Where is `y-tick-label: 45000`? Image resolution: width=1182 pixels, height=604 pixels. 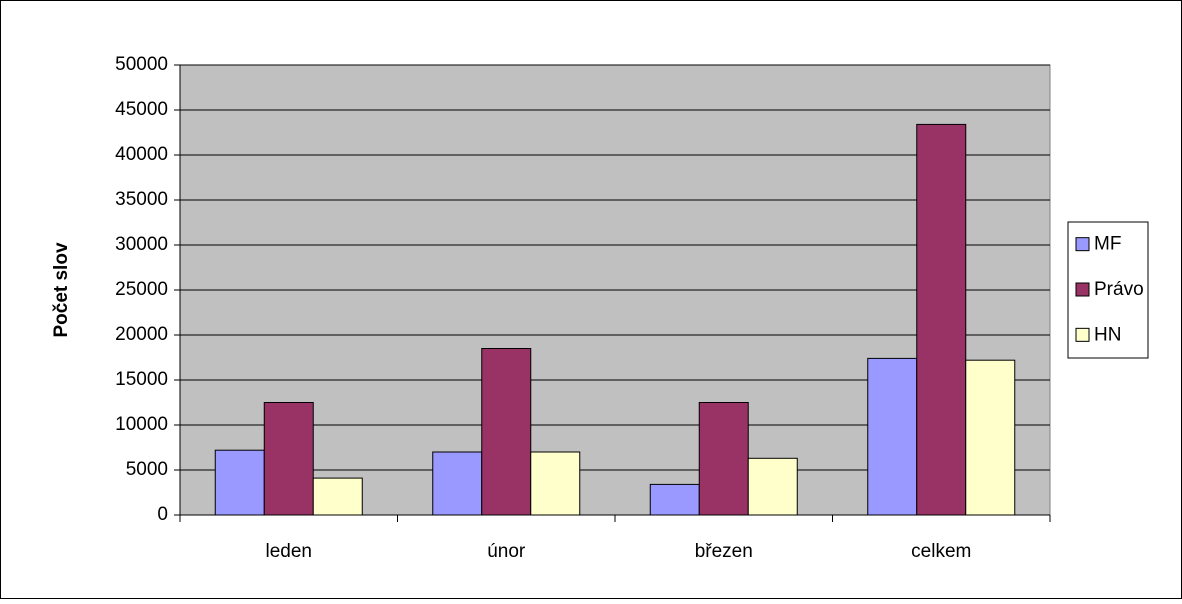 y-tick-label: 45000 is located at coordinates (141, 109).